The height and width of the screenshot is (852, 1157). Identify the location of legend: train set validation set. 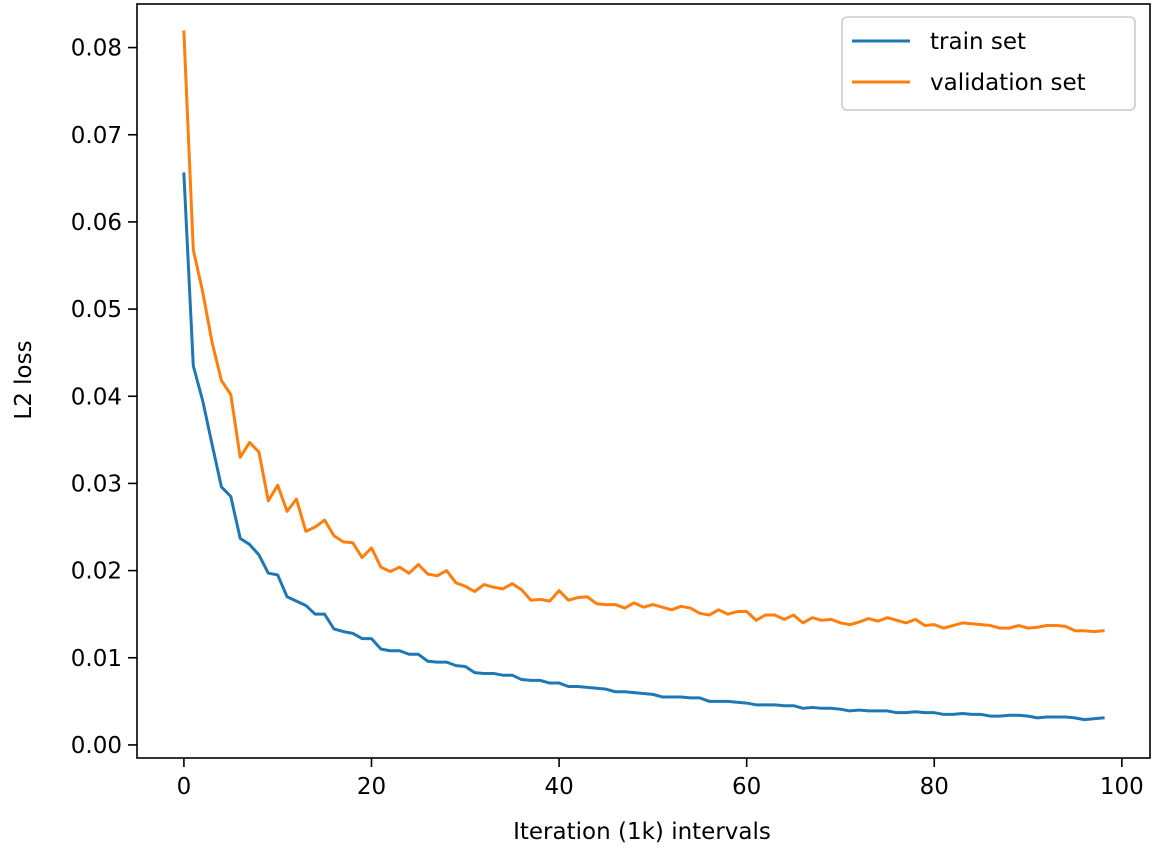
(988, 63).